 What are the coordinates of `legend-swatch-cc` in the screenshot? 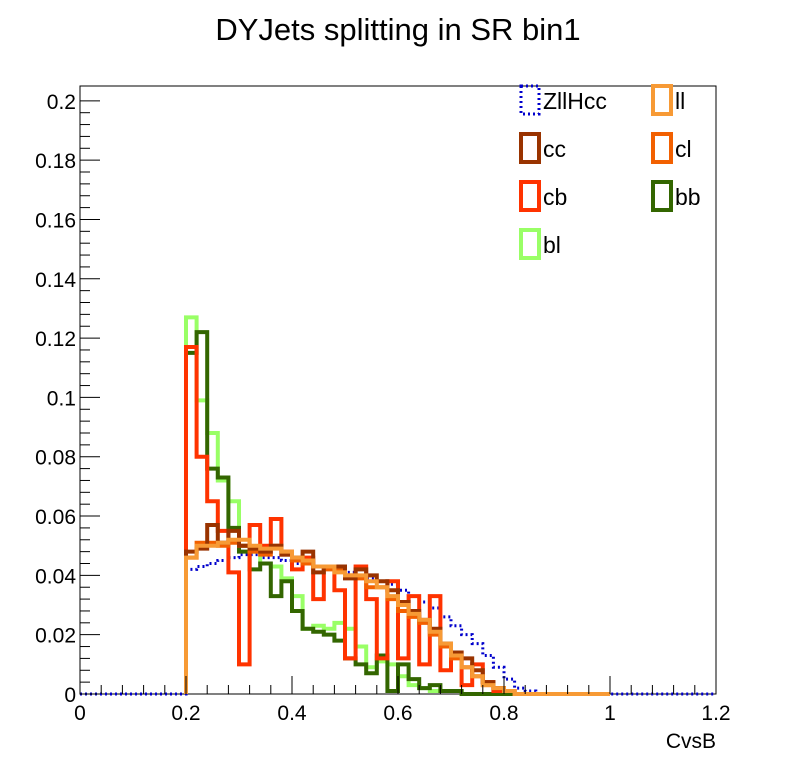 It's located at (530, 148).